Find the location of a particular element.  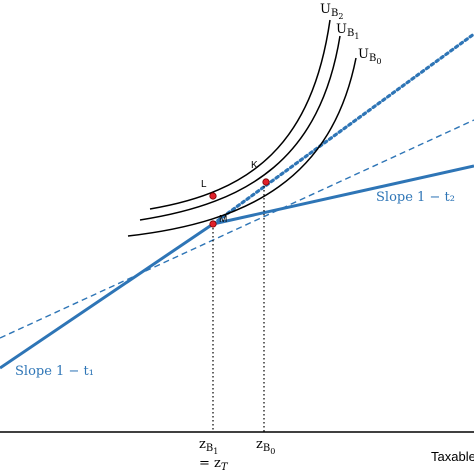

ub1-label: UB1 is located at coordinates (347, 31).